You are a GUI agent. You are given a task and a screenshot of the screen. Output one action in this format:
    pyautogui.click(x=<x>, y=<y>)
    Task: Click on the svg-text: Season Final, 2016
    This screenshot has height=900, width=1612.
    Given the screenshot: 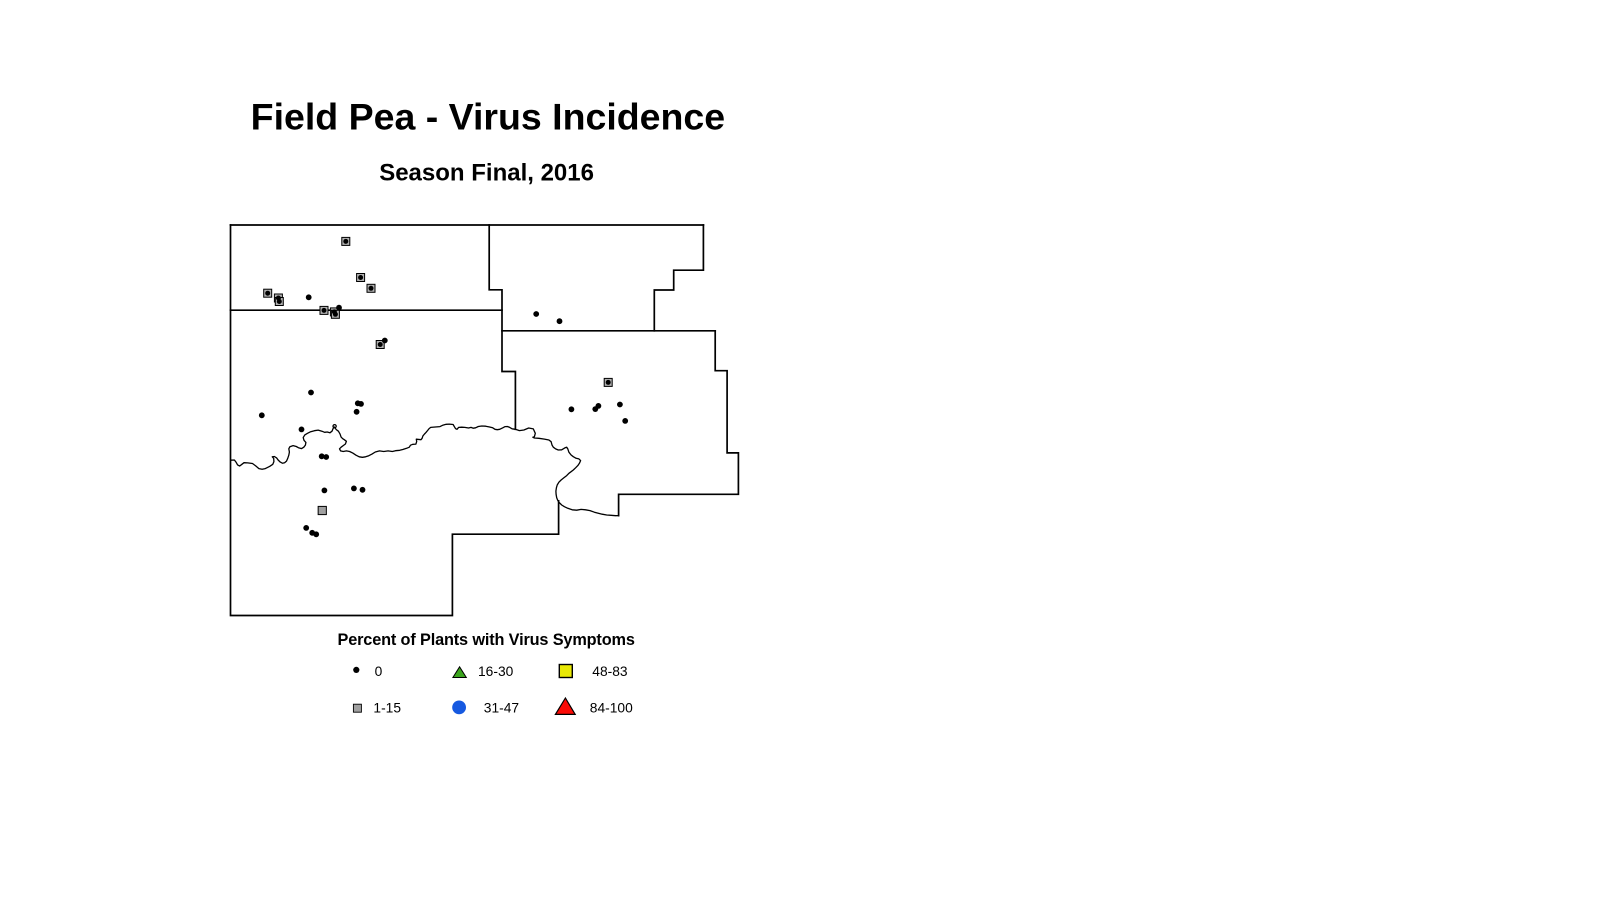 What is the action you would take?
    pyautogui.click(x=486, y=172)
    